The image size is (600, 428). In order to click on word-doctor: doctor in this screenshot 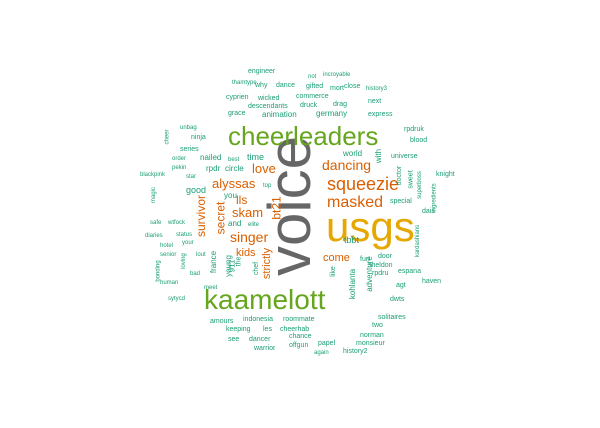, I will do `click(400, 175)`.